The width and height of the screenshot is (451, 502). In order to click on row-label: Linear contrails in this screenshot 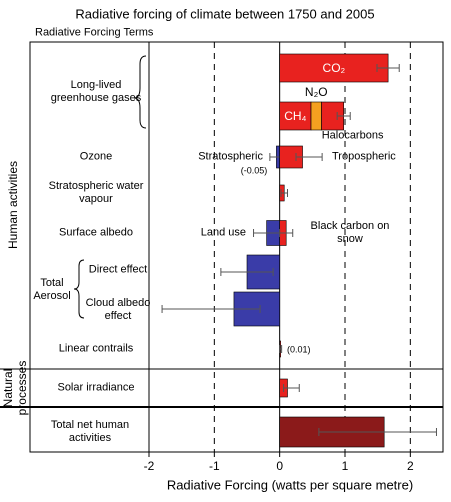, I will do `click(96, 348)`.